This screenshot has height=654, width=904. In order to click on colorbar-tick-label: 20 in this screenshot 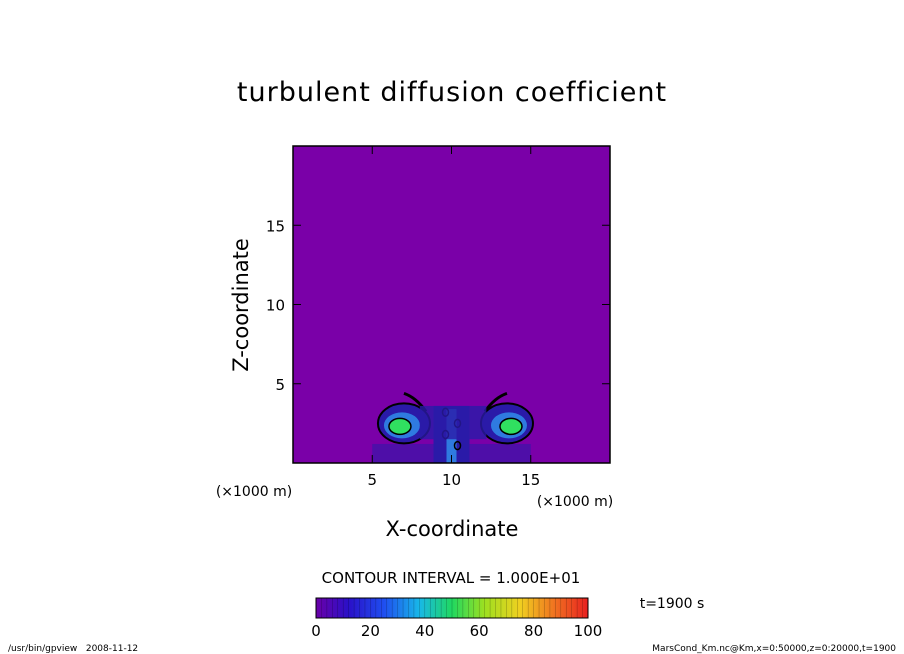, I will do `click(370, 631)`.